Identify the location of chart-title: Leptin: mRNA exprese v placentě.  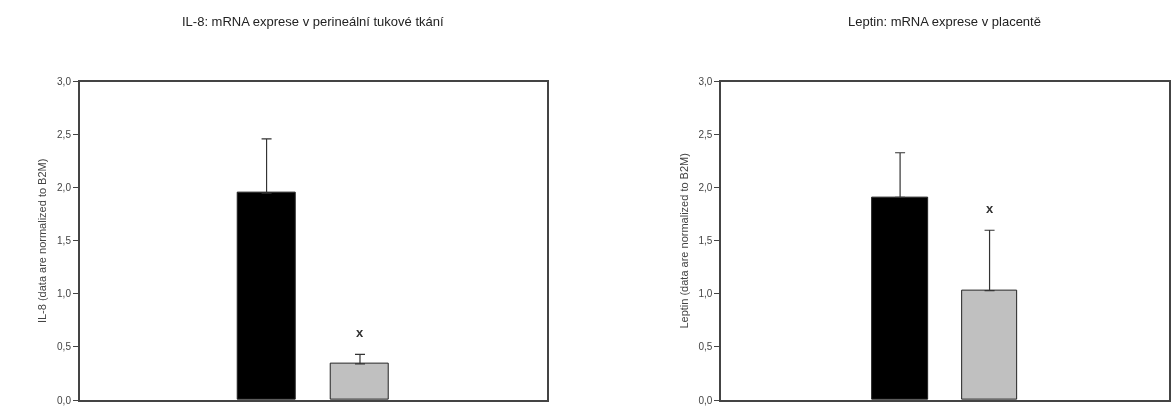
(944, 21).